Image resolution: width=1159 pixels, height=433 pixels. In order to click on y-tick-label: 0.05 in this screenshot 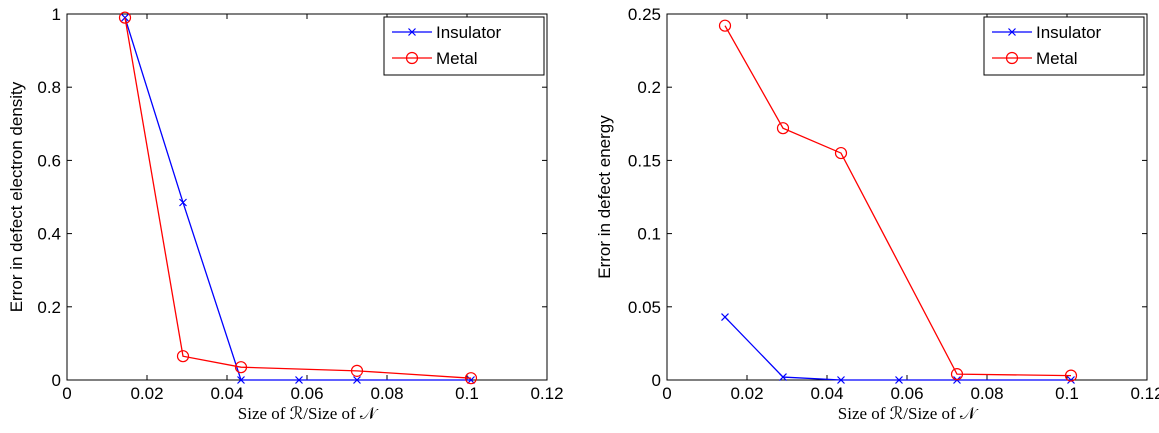, I will do `click(644, 307)`.